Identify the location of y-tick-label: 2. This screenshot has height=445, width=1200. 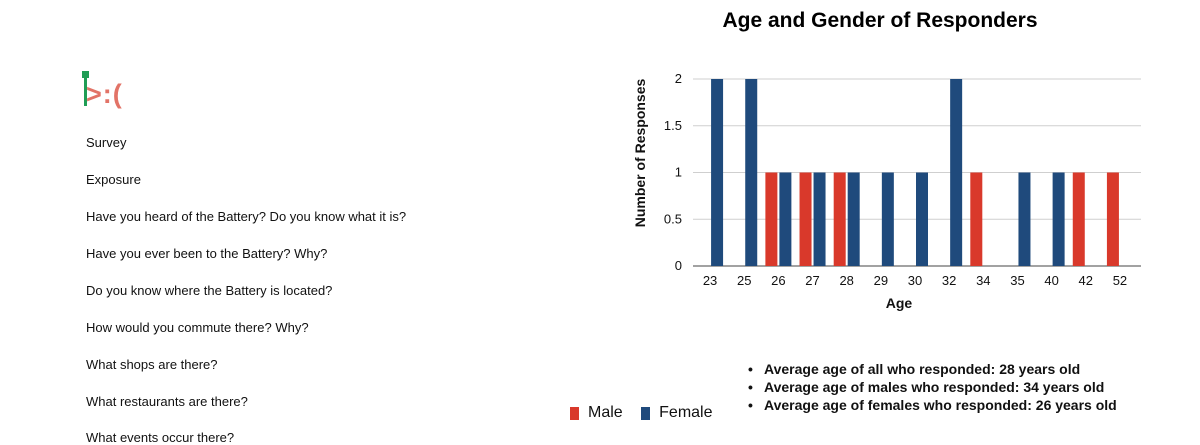
(678, 78).